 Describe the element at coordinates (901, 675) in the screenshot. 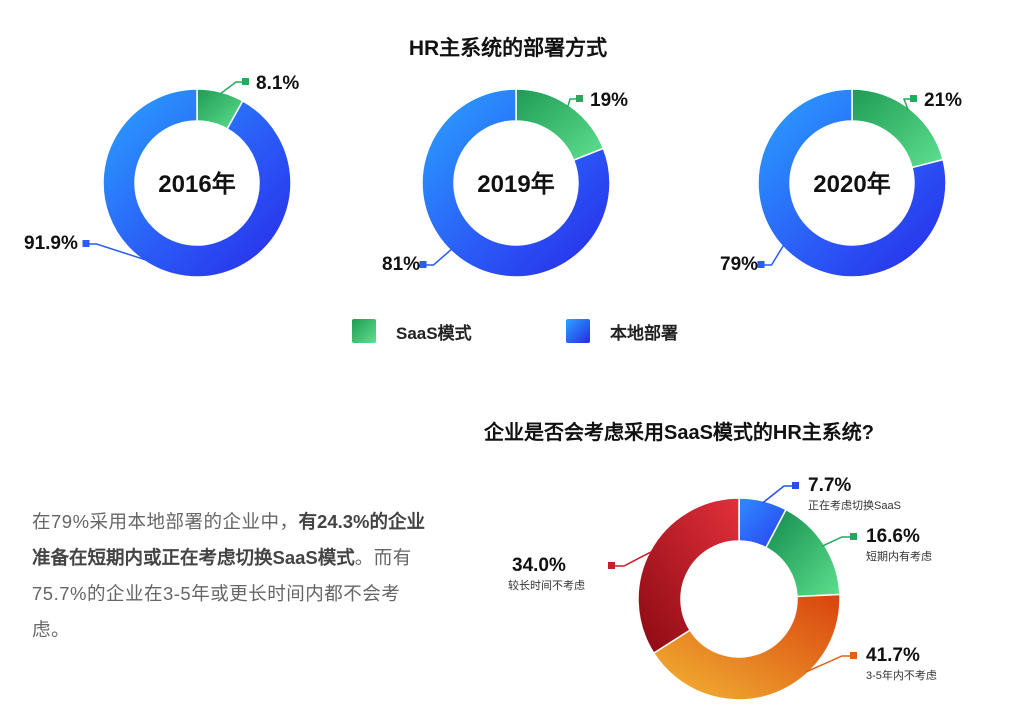

I see `consider-slice-2-name-label: 3-5年内不考虑` at that location.